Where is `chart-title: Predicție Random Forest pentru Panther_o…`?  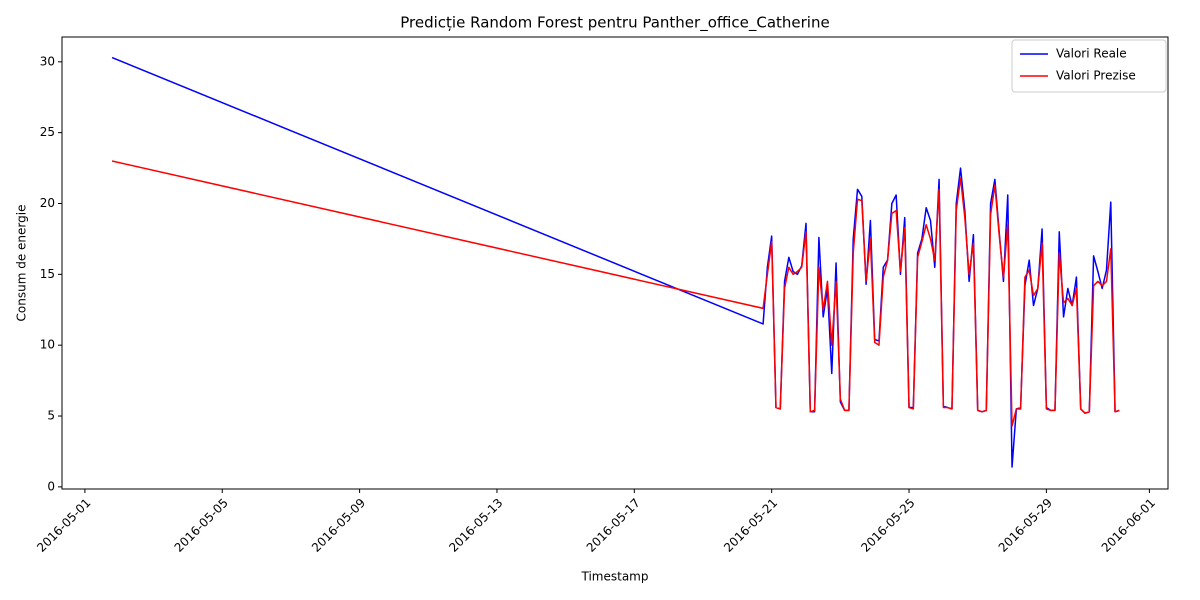 chart-title: Predicție Random Forest pentru Panther_o… is located at coordinates (614, 23).